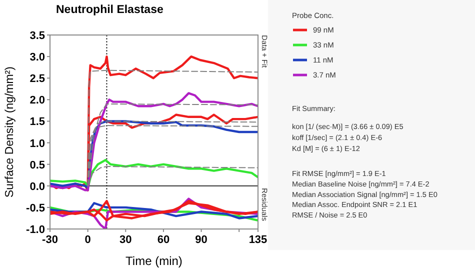 This screenshot has height=272, width=475. What do you see at coordinates (110, 10) in the screenshot?
I see `chart-title: Neutrophil Elastase` at bounding box center [110, 10].